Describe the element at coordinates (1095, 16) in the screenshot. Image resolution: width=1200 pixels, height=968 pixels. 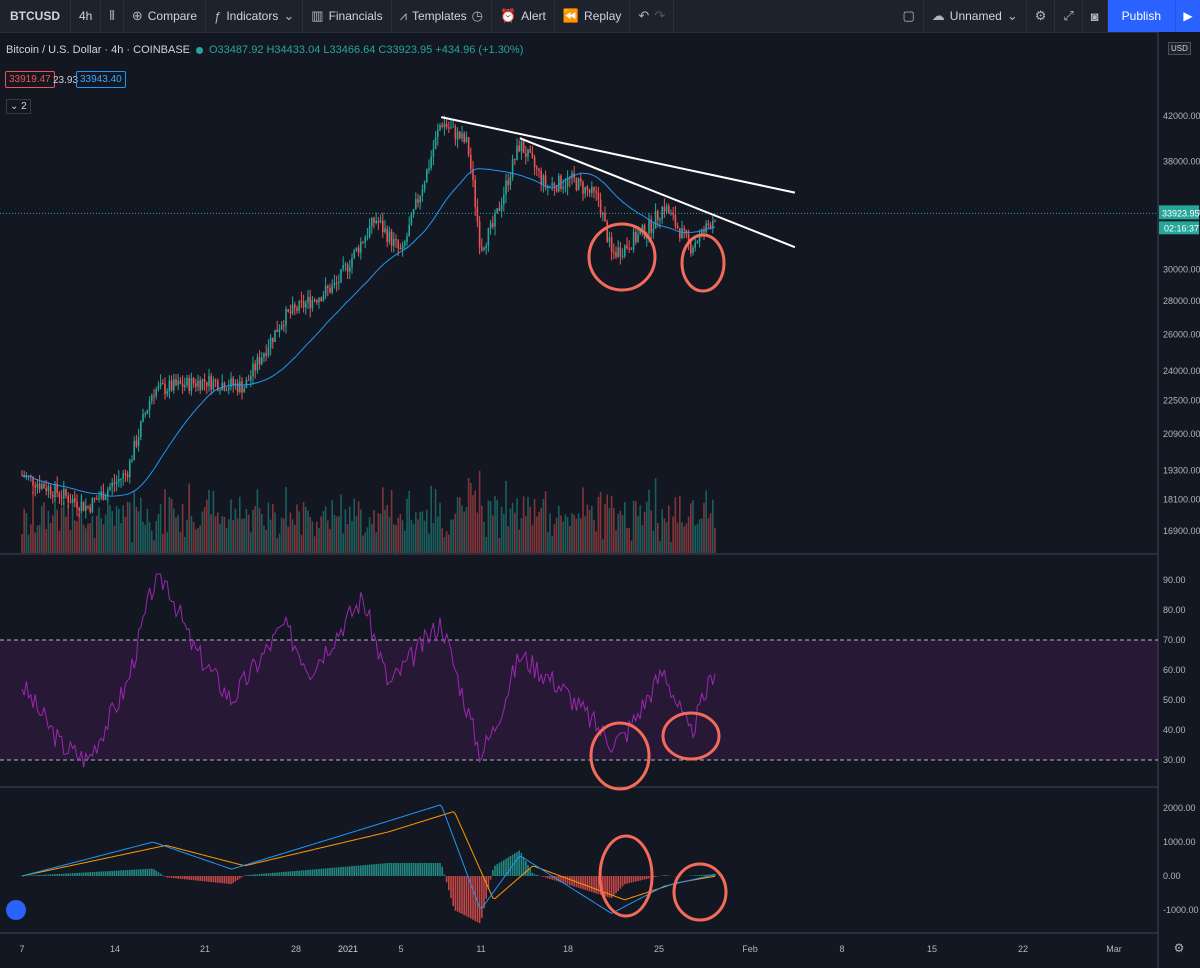
I see `snapshot-button: ◙` at that location.